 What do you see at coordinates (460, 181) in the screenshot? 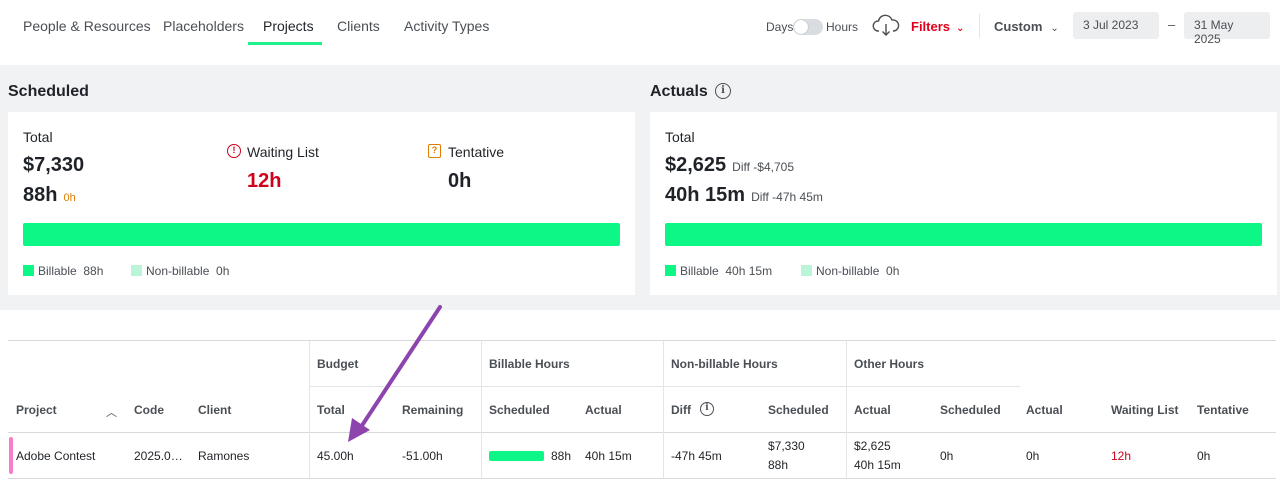
I see `tentative-value: 0h` at bounding box center [460, 181].